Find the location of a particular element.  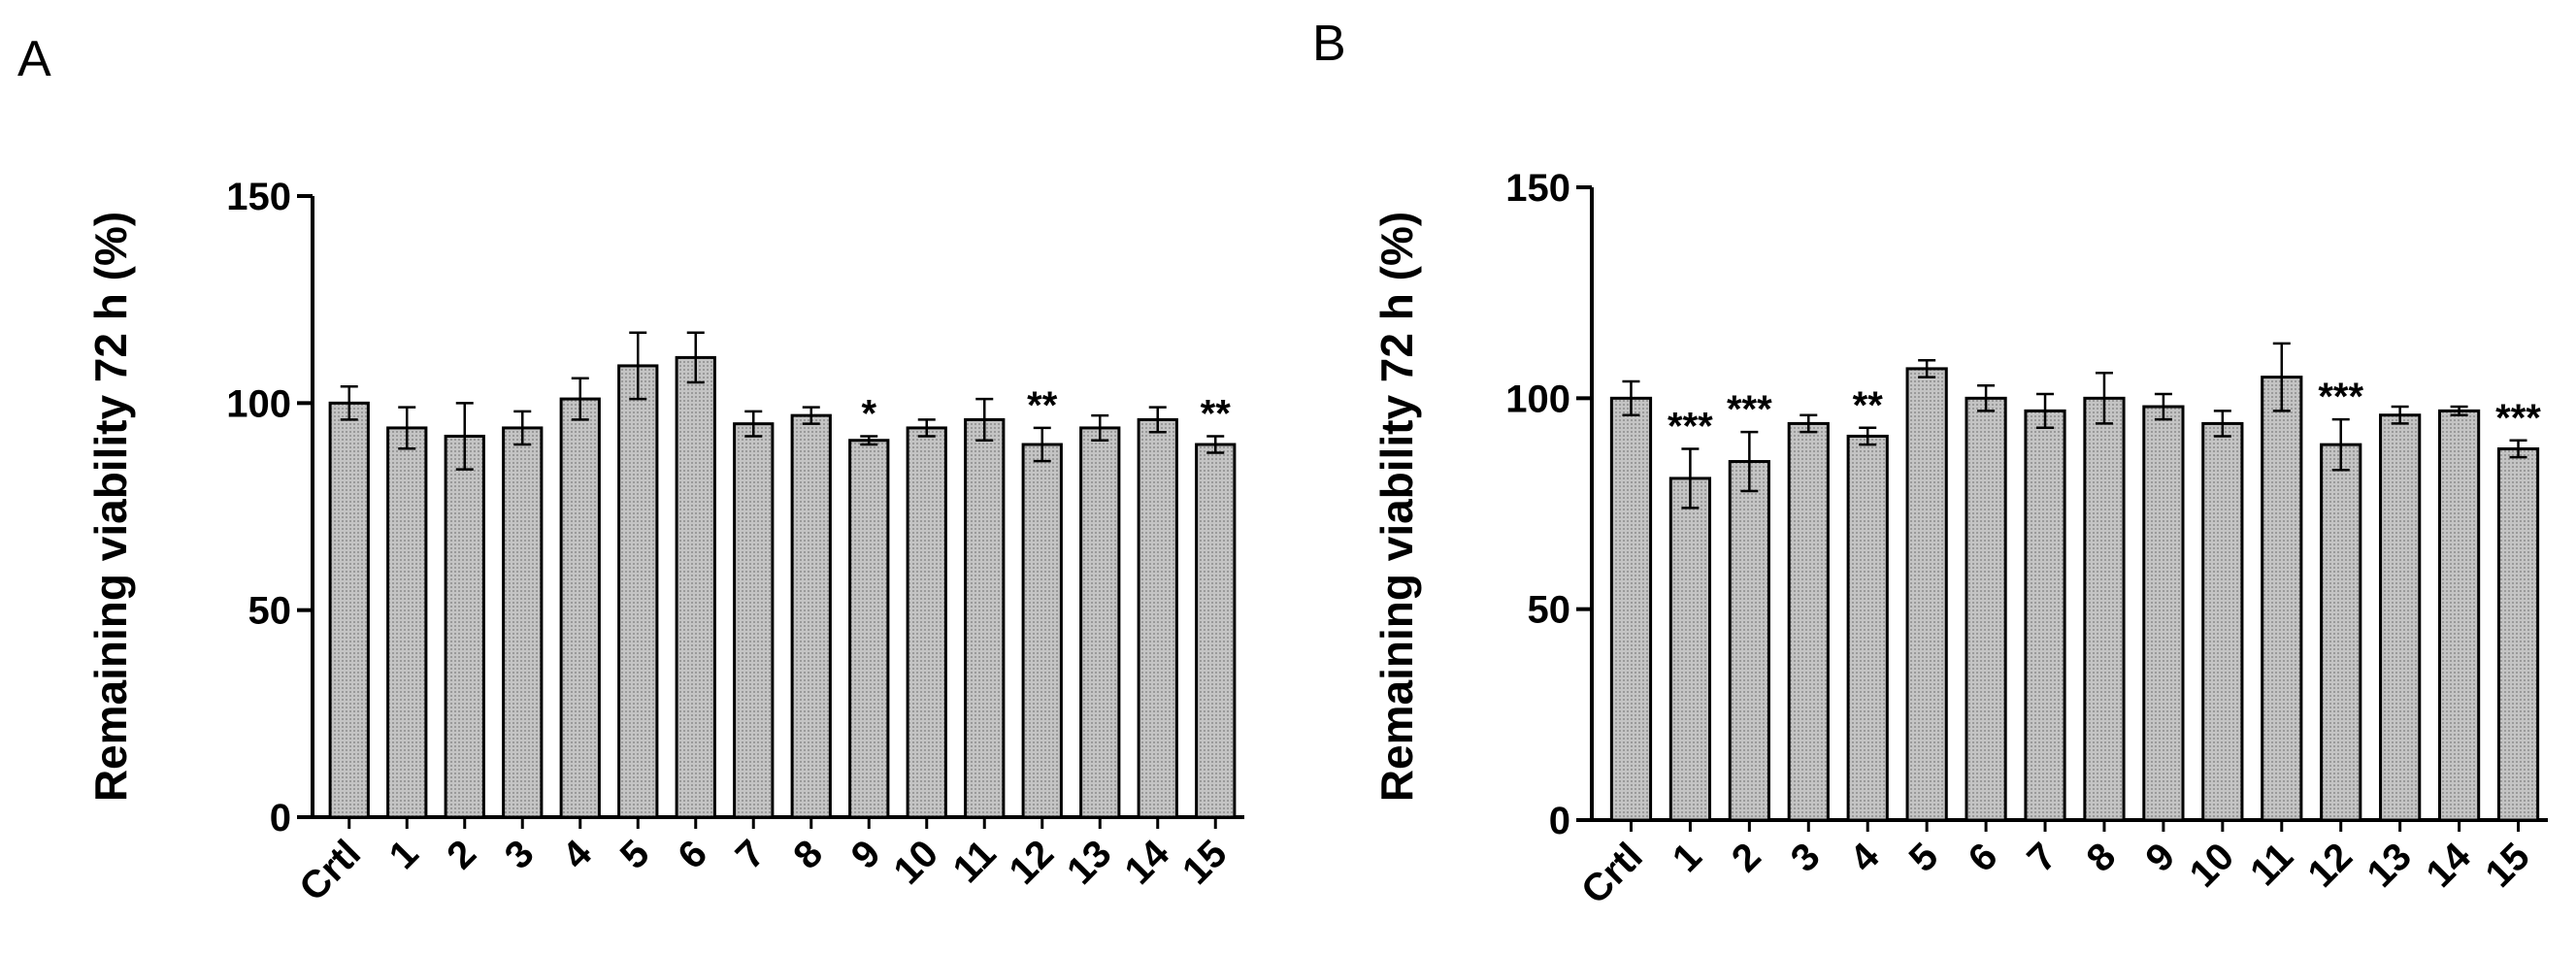

panel-label: A is located at coordinates (34, 59).